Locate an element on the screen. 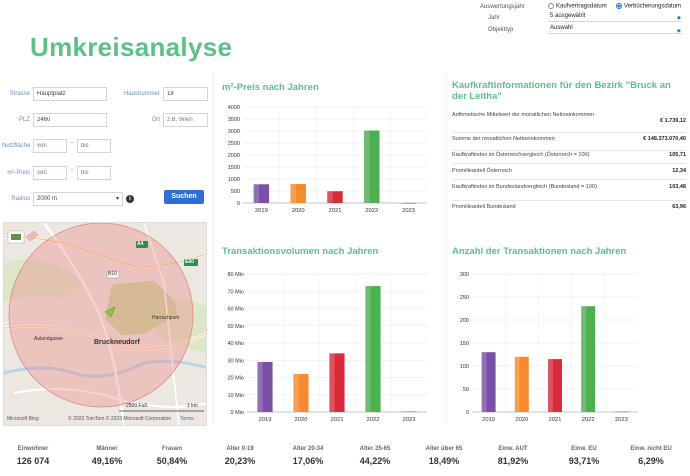 The width and height of the screenshot is (690, 476). x-tick-label: 2023 is located at coordinates (409, 420).